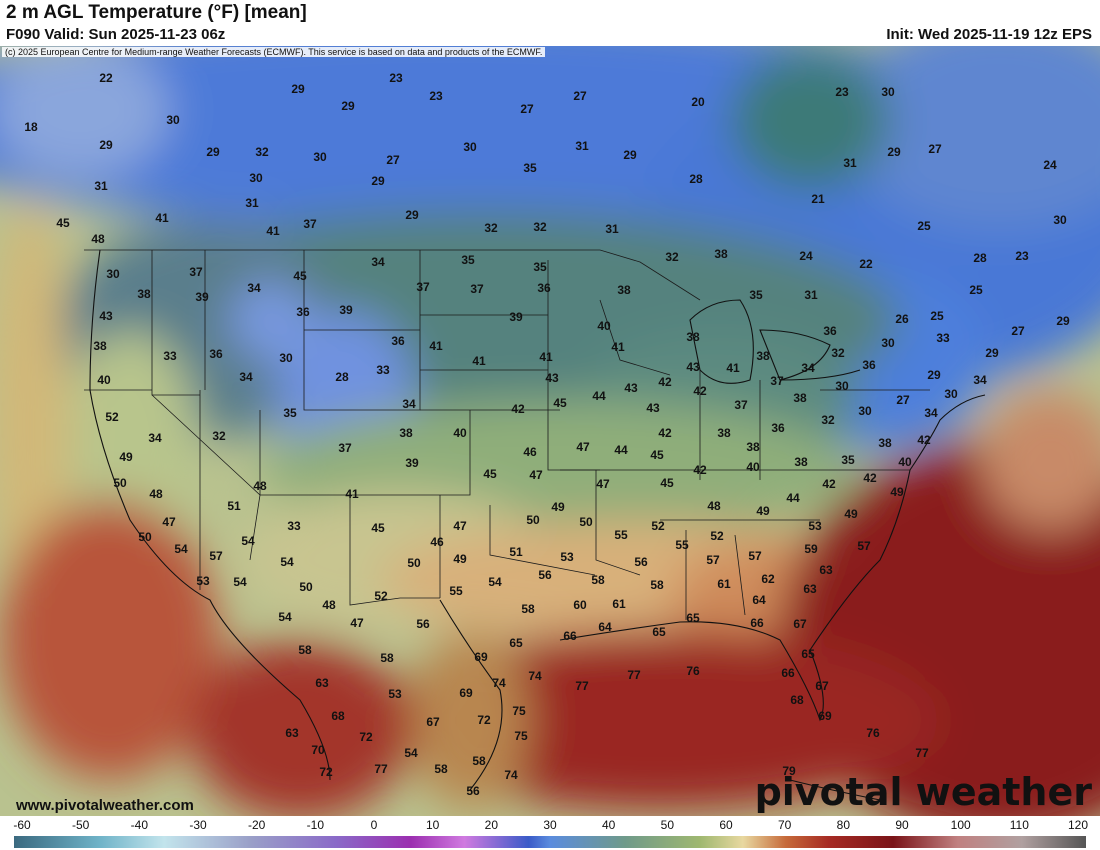 The height and width of the screenshot is (850, 1100). I want to click on temperature-label: 52, so click(717, 536).